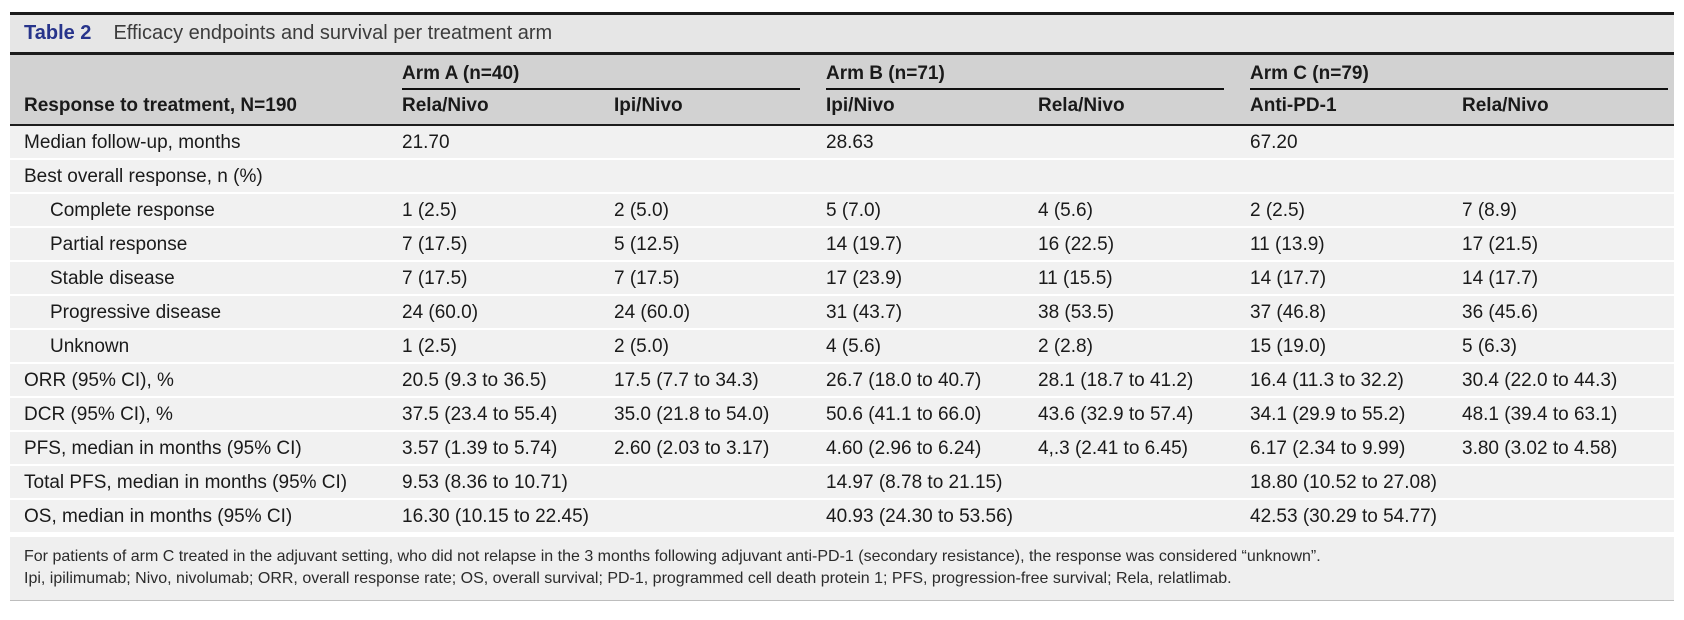 The width and height of the screenshot is (1684, 620). I want to click on cell-arm-b: 40.93 (24.30 to 53.56), so click(1038, 516).